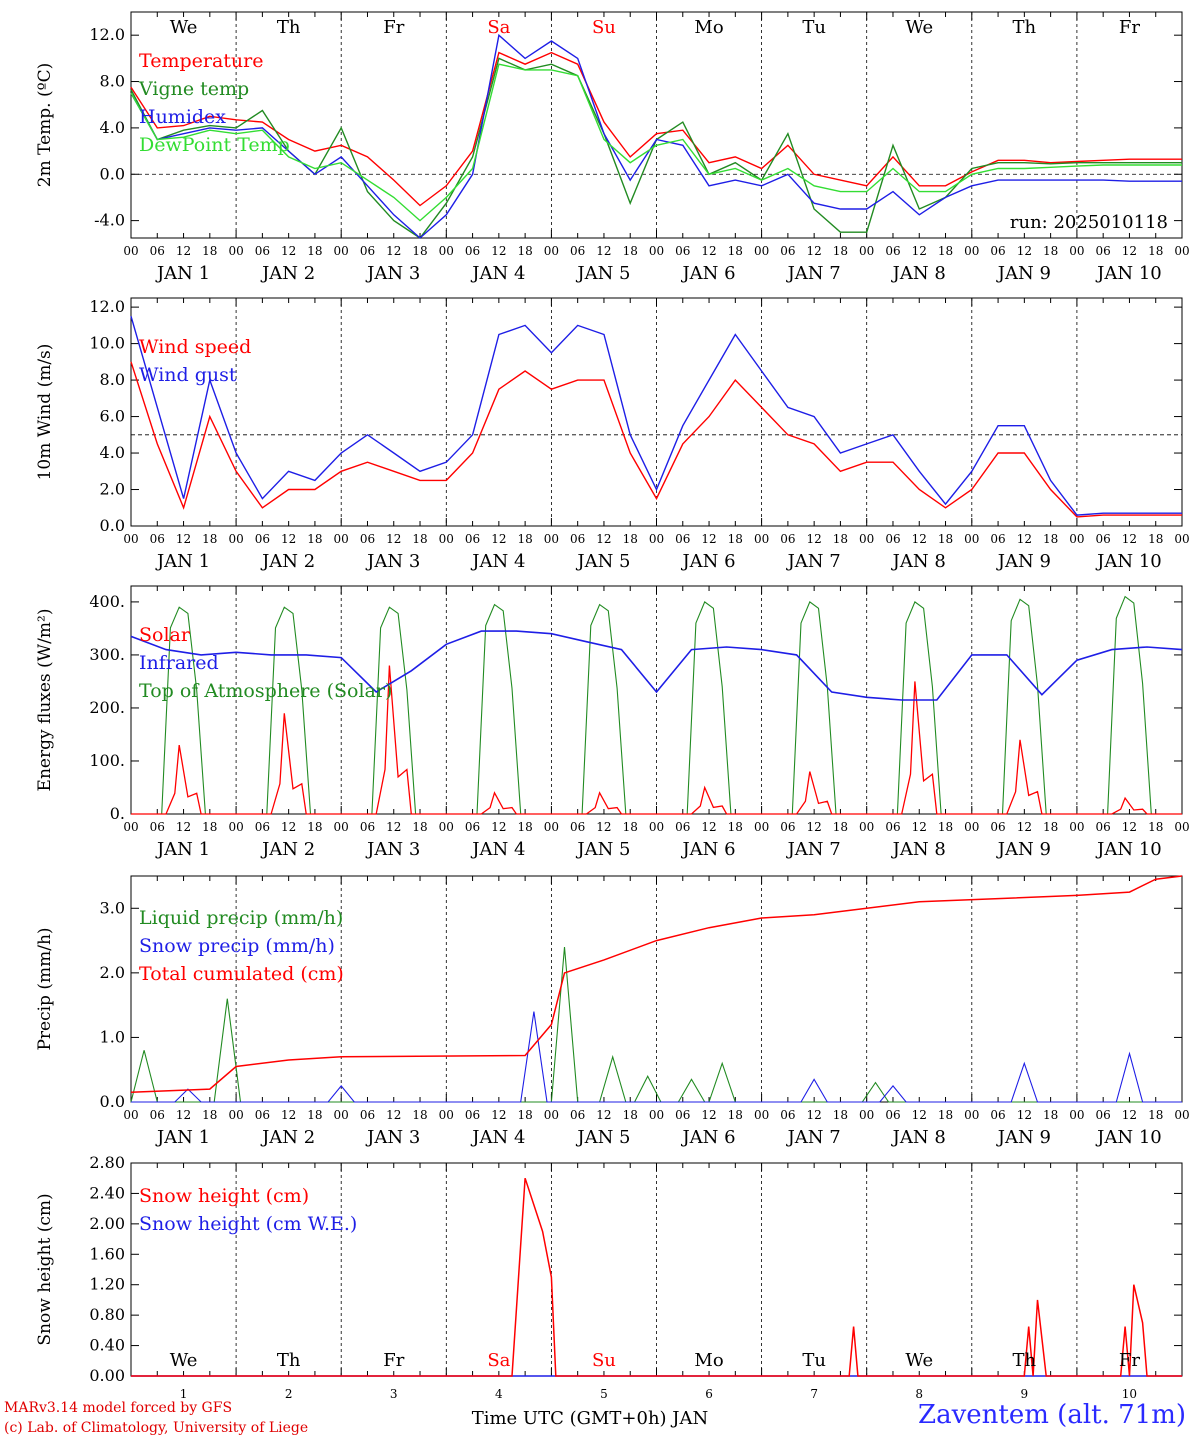 The image size is (1194, 1440). What do you see at coordinates (392, 561) in the screenshot?
I see `date-label: JAN 3` at bounding box center [392, 561].